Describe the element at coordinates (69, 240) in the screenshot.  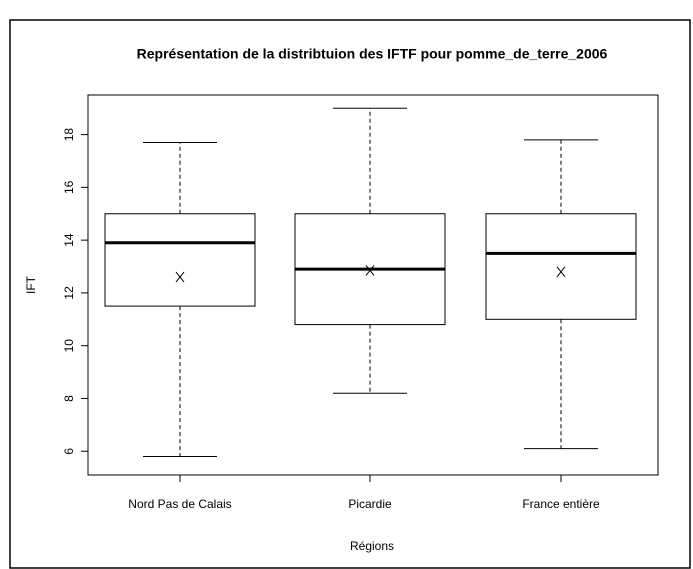
I see `y-tick-label: 14` at that location.